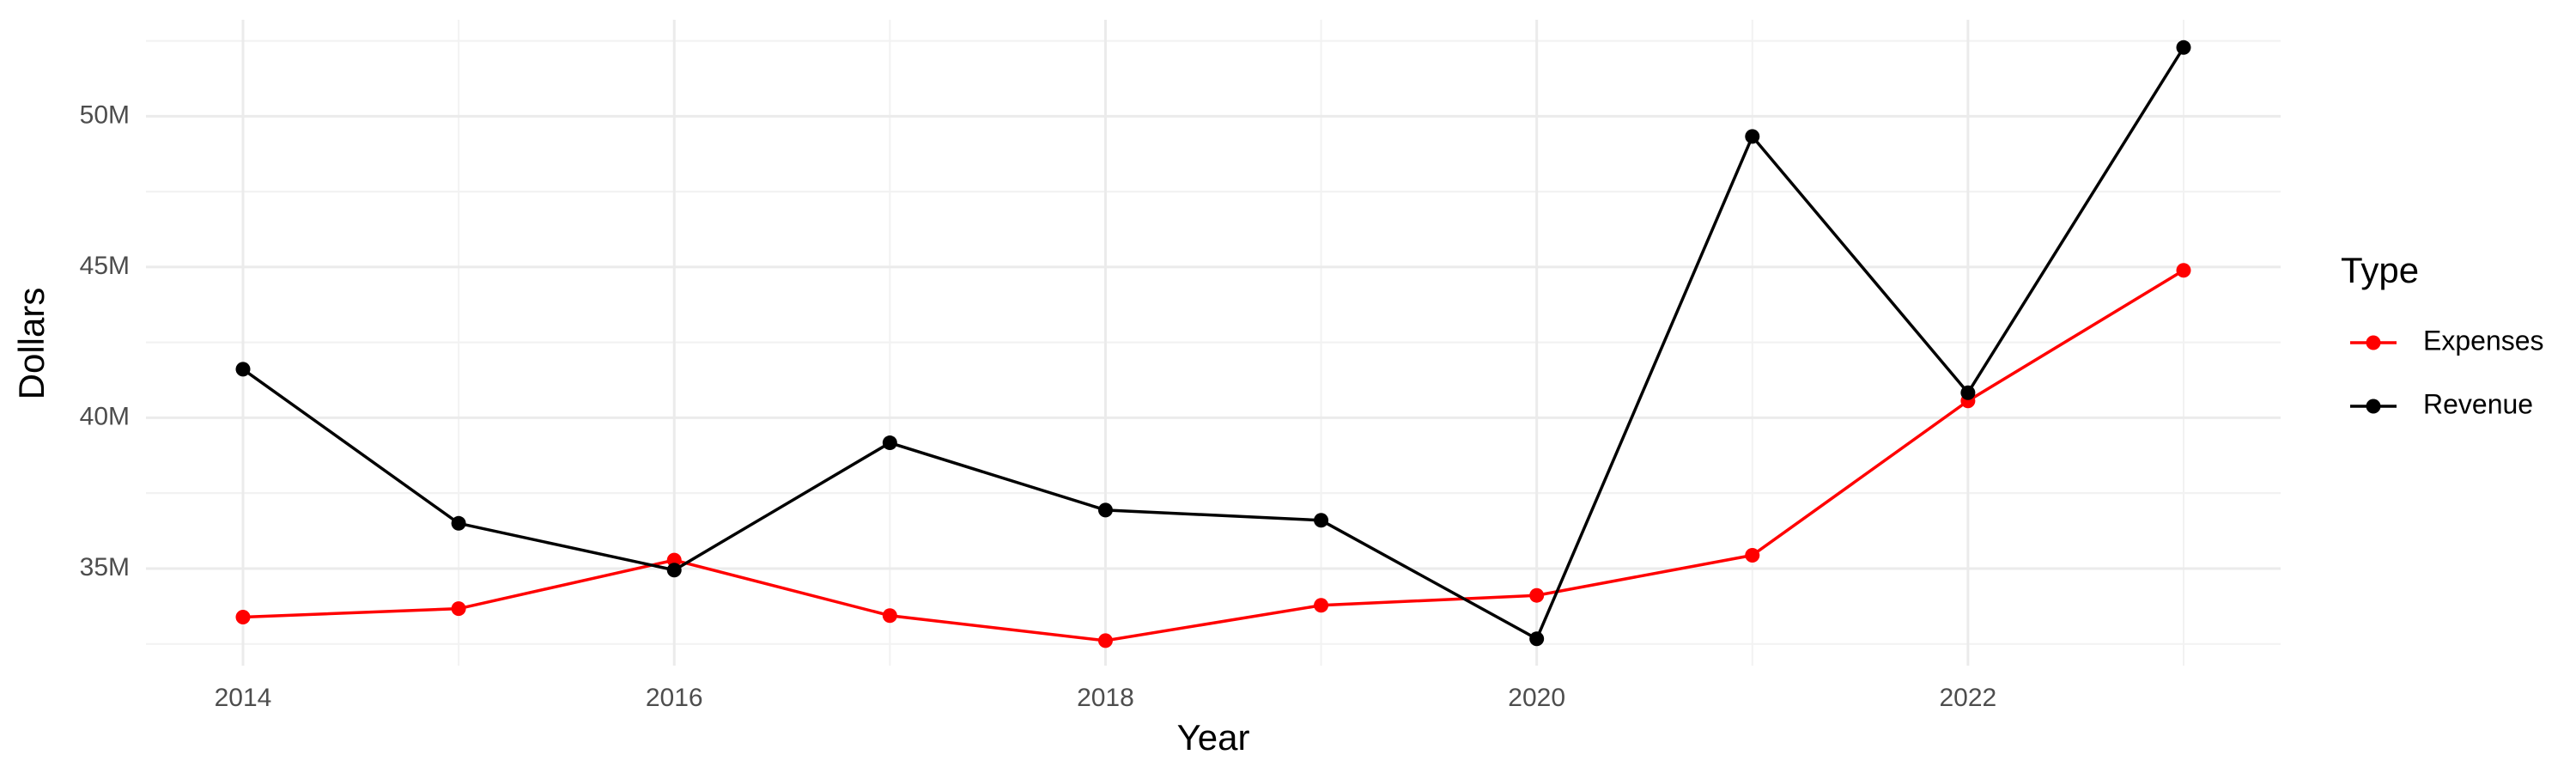  I want to click on y-tick-label: 40M, so click(105, 416).